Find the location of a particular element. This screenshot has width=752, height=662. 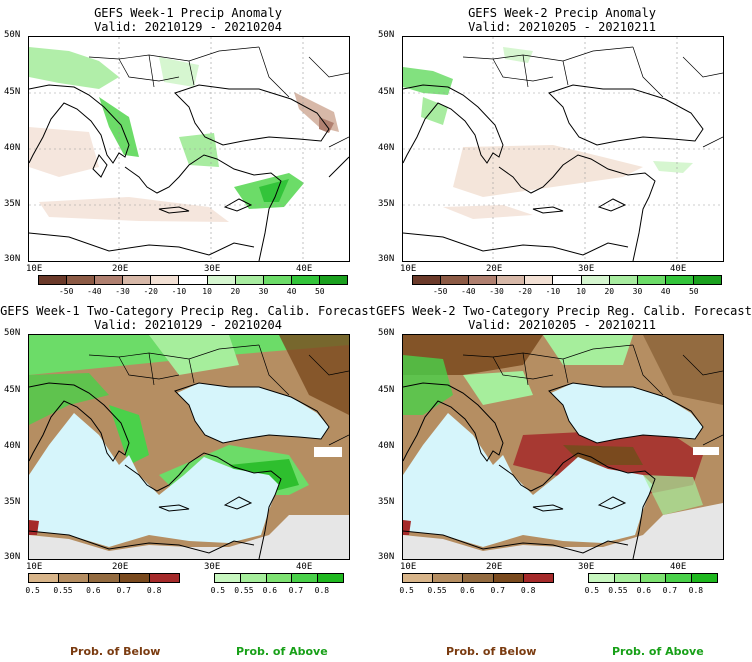

prob-below-label-left: Prob. of Below is located at coordinates (115, 651).